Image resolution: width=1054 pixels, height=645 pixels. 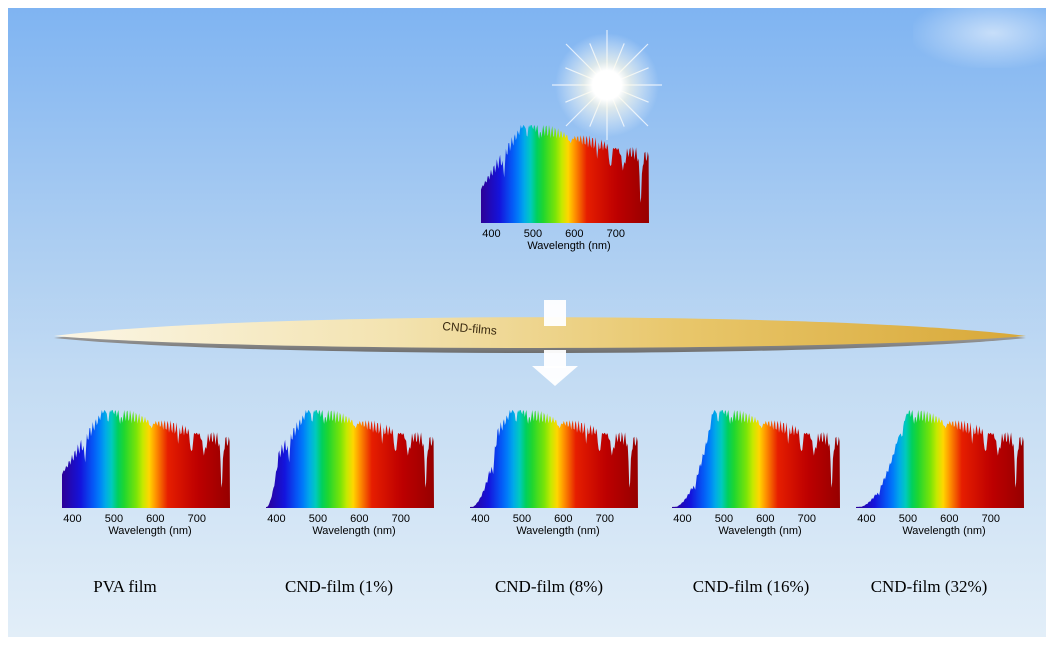 I want to click on cnd16-spectrum-area, so click(x=756, y=459).